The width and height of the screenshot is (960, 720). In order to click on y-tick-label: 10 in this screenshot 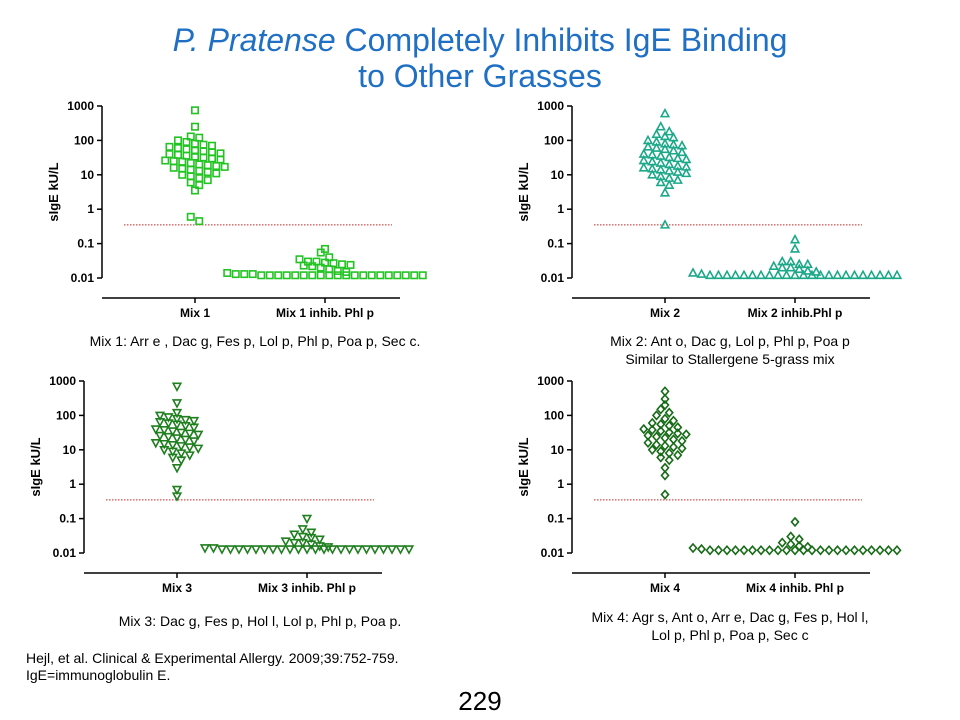, I will do `click(70, 450)`.